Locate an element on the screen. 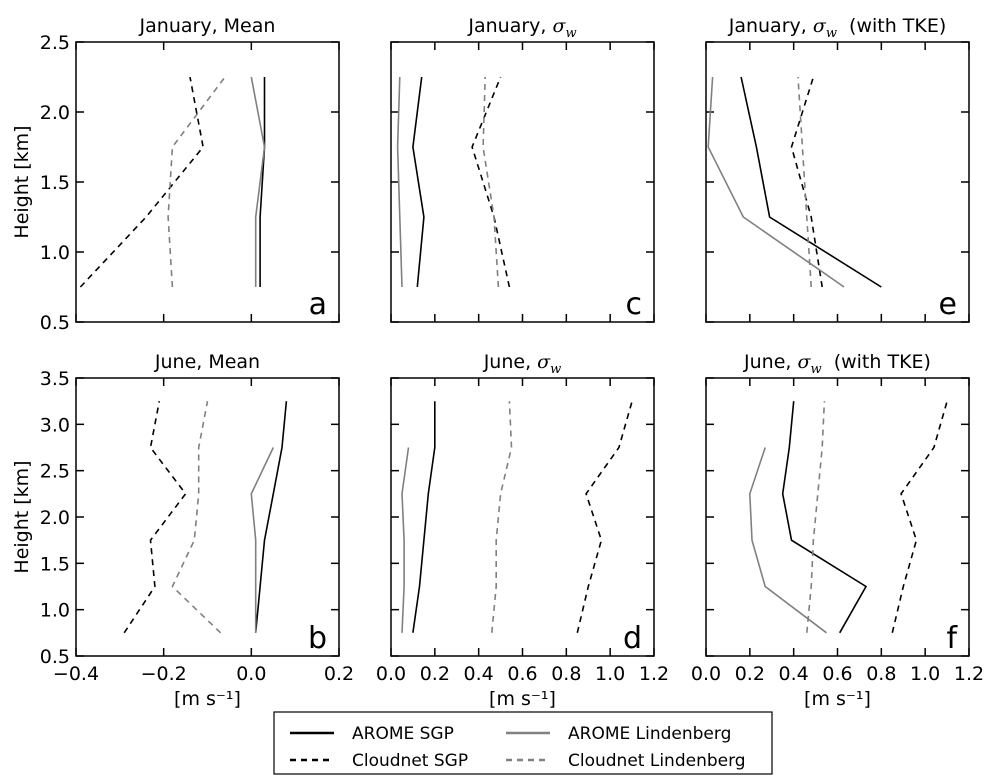 The width and height of the screenshot is (991, 776). y-tick-label: 3.0 is located at coordinates (55, 425).